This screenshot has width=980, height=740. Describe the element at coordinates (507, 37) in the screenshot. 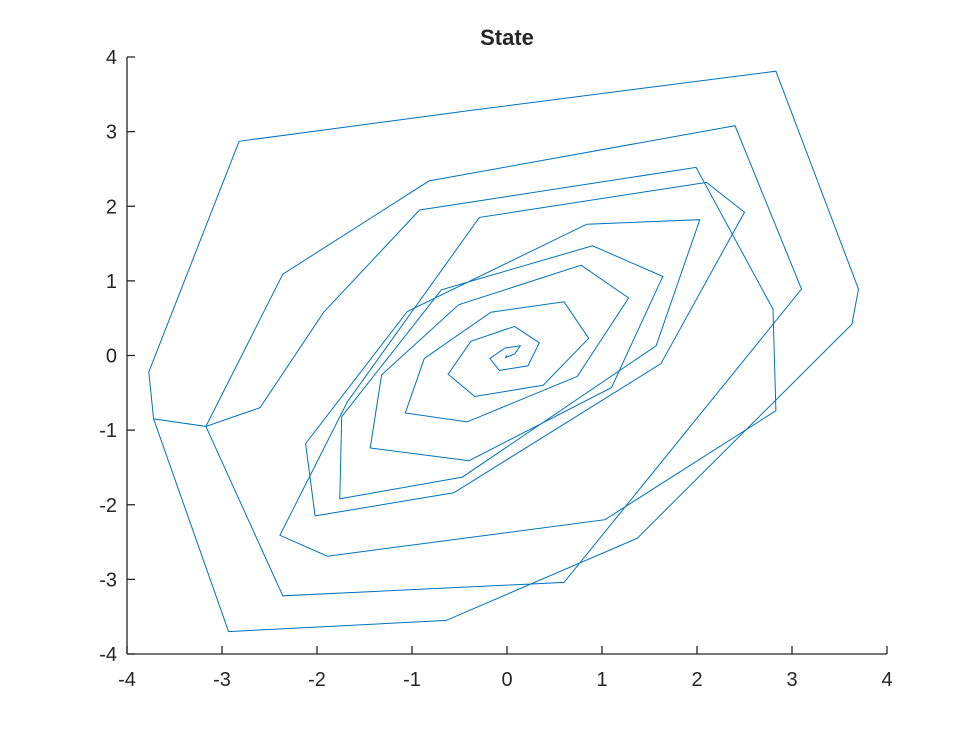

I see `chart-title: State` at that location.